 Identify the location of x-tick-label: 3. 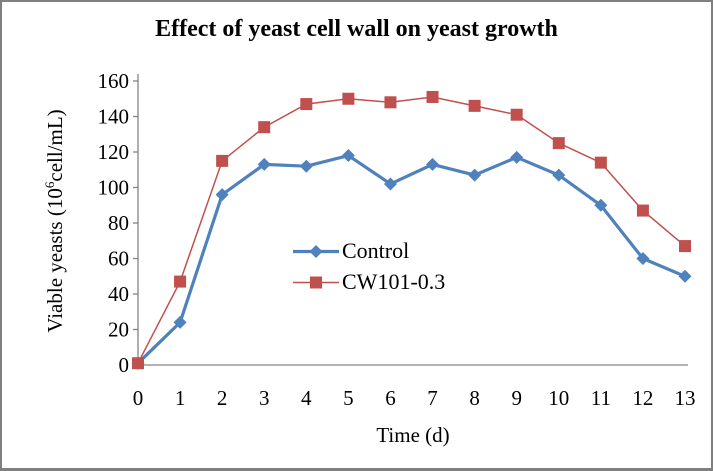
(264, 398).